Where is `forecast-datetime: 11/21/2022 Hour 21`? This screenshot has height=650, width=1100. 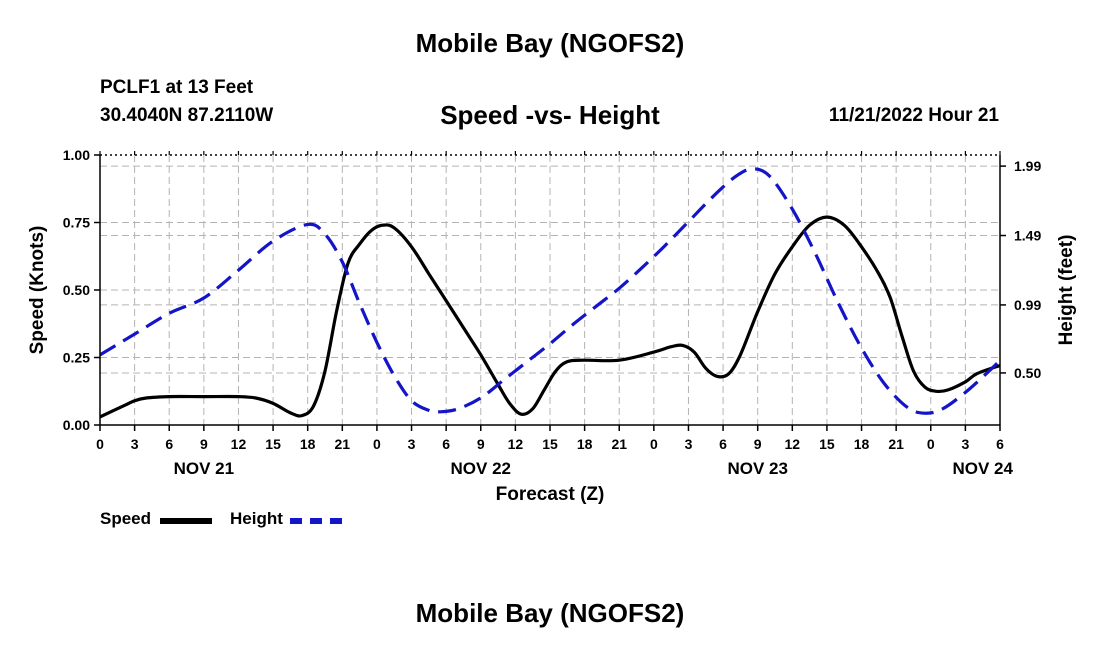 forecast-datetime: 11/21/2022 Hour 21 is located at coordinates (913, 115).